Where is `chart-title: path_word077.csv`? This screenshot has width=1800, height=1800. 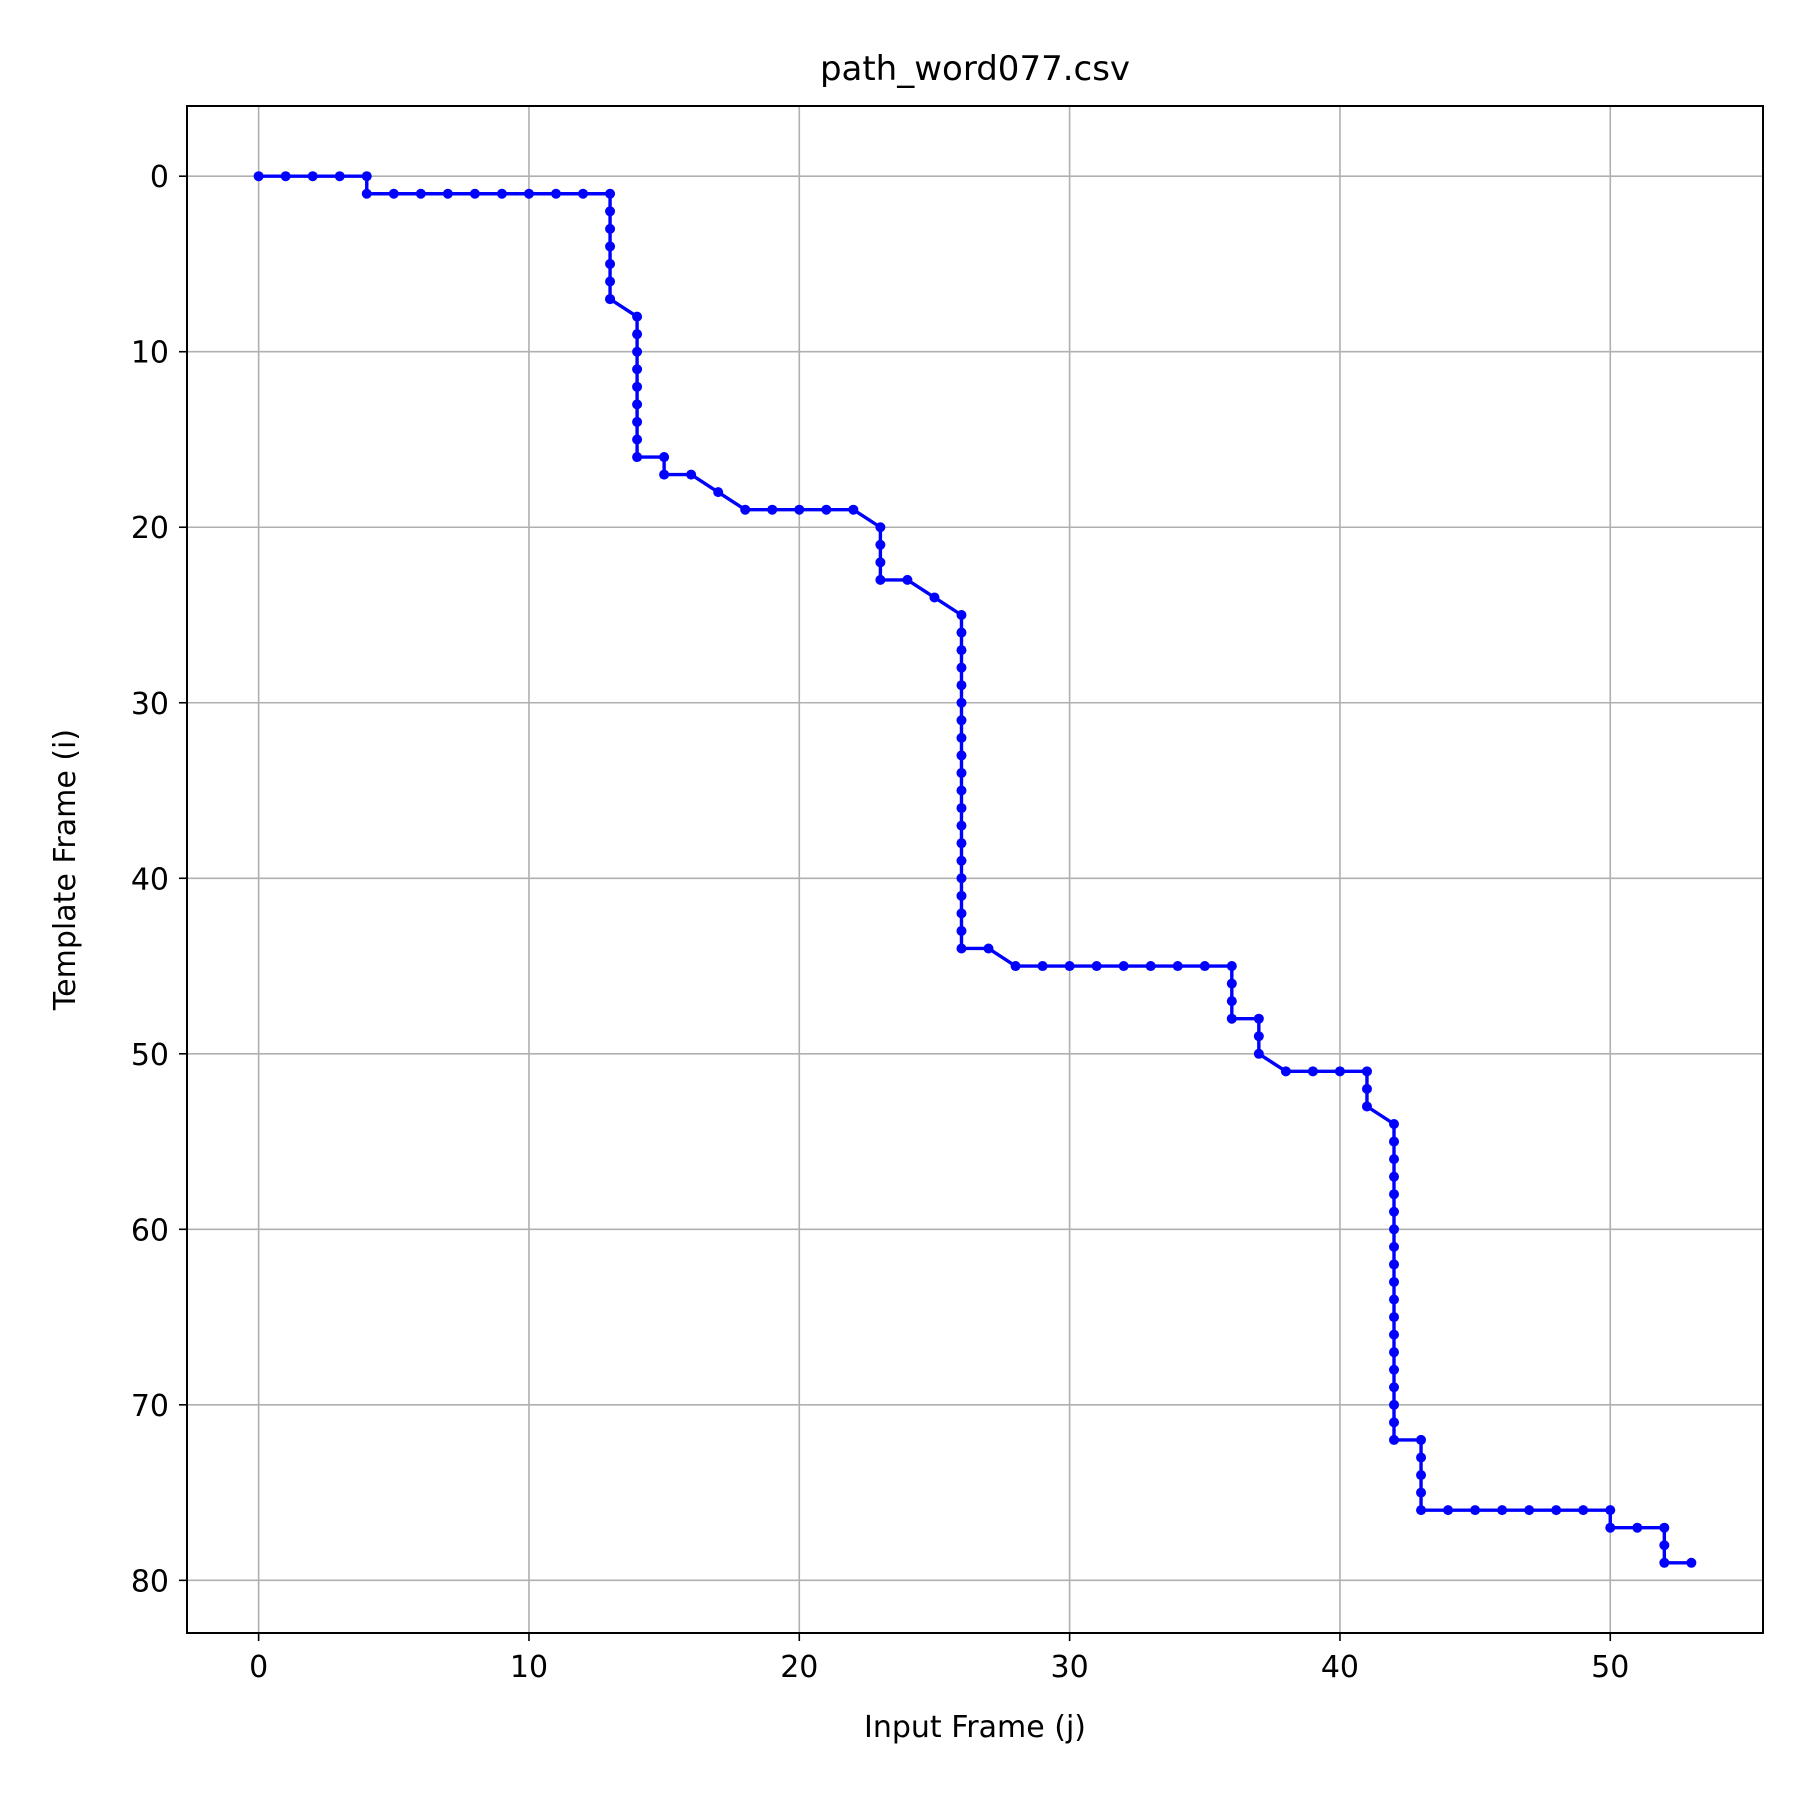 chart-title: path_word077.csv is located at coordinates (975, 69).